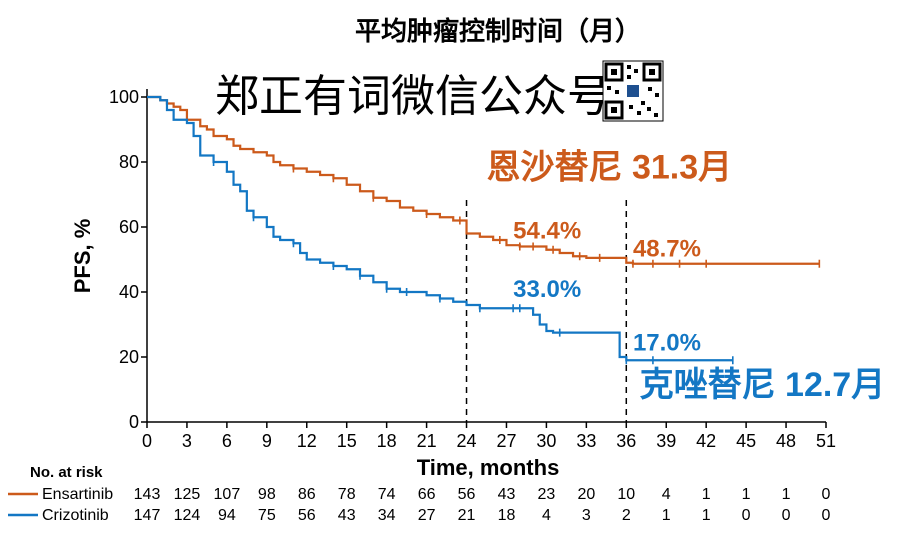 The image size is (921, 534). Describe the element at coordinates (307, 515) in the screenshot. I see `crizotinib-risk-count: 56` at that location.